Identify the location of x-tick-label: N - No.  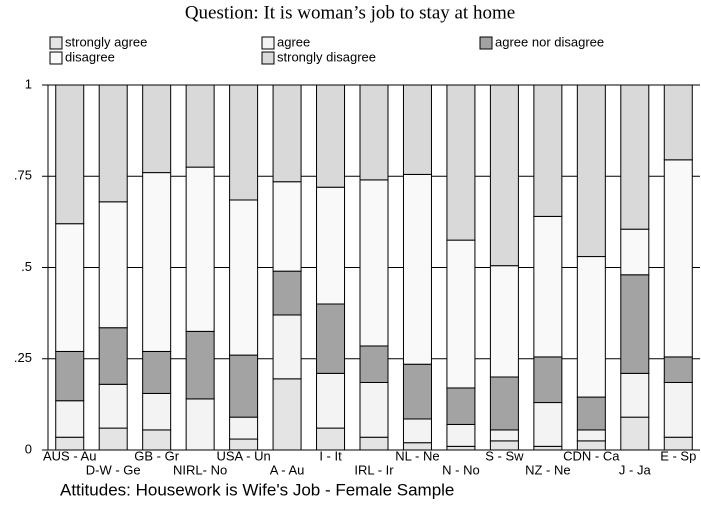
(461, 469).